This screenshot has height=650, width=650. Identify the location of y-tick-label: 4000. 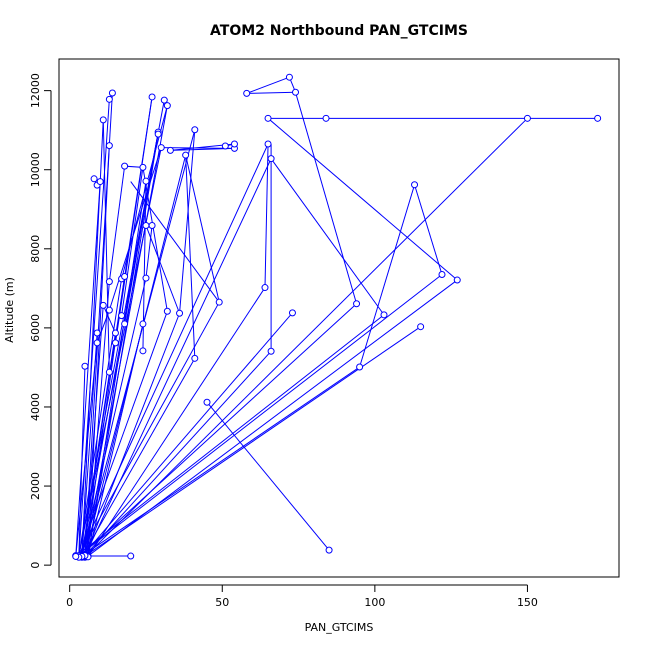
(35, 407).